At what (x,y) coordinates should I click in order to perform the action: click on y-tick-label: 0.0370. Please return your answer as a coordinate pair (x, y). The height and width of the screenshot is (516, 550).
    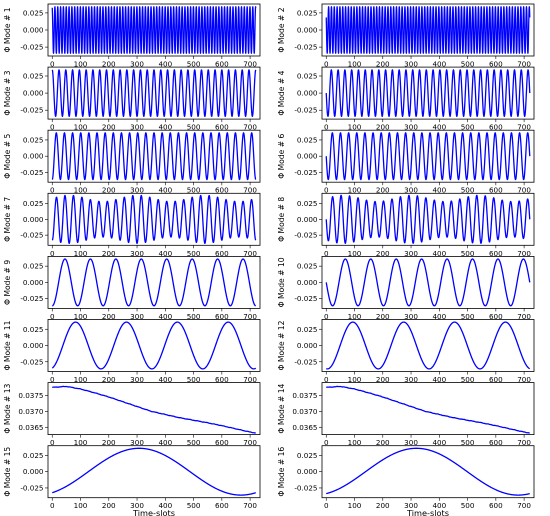
    Looking at the image, I should click on (305, 411).